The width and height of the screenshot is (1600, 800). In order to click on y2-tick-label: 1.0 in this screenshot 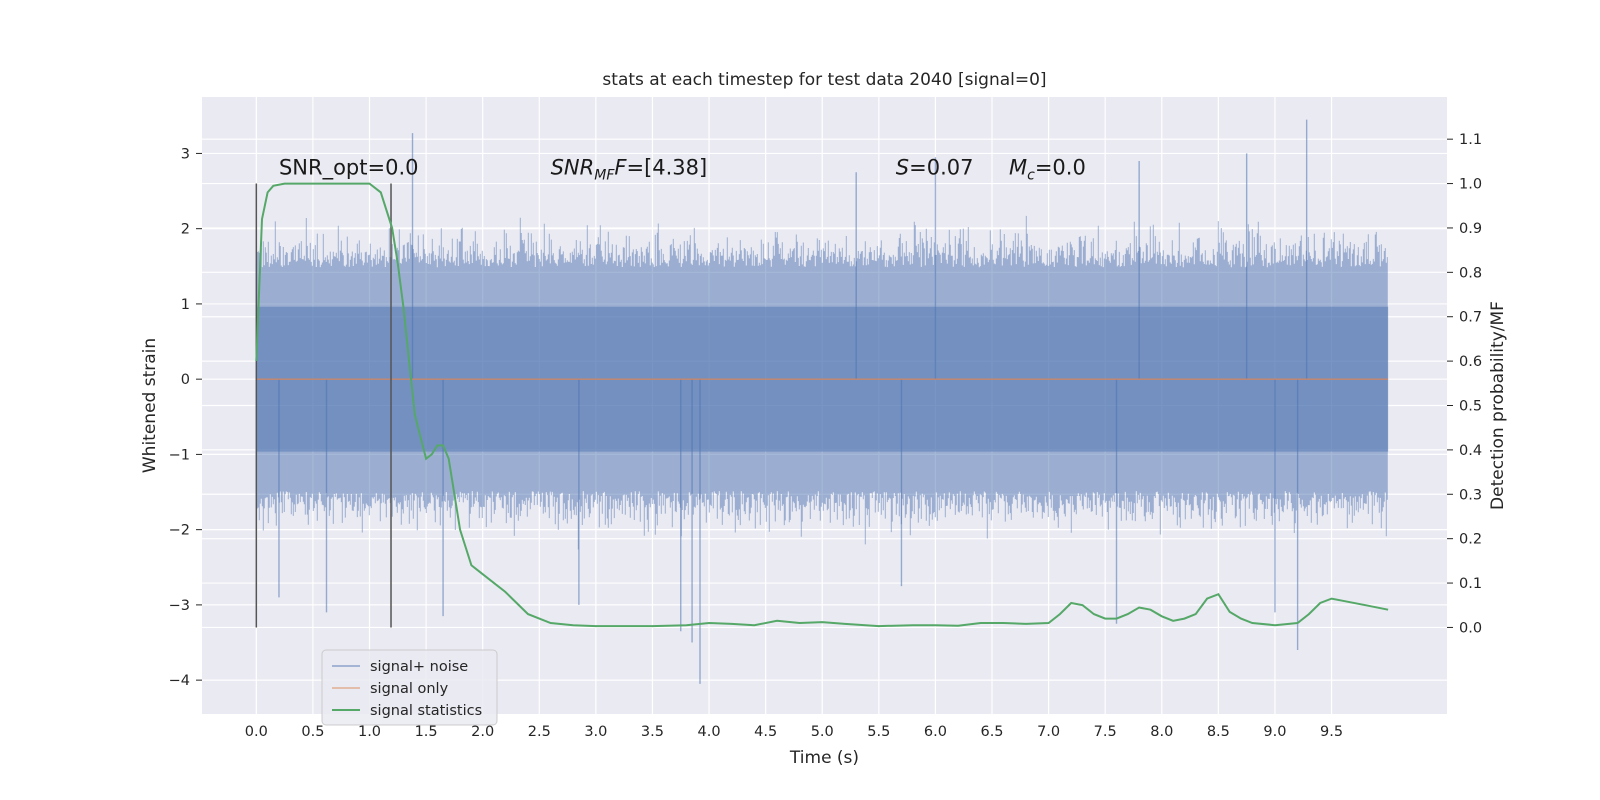, I will do `click(1470, 185)`.